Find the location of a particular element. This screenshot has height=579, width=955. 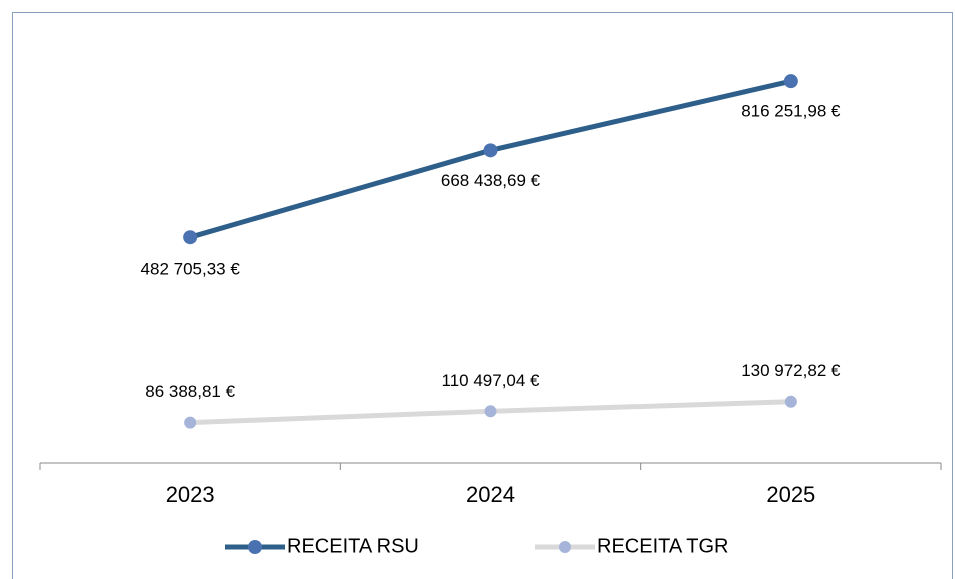

data-label: 816 251,98 € is located at coordinates (791, 111).